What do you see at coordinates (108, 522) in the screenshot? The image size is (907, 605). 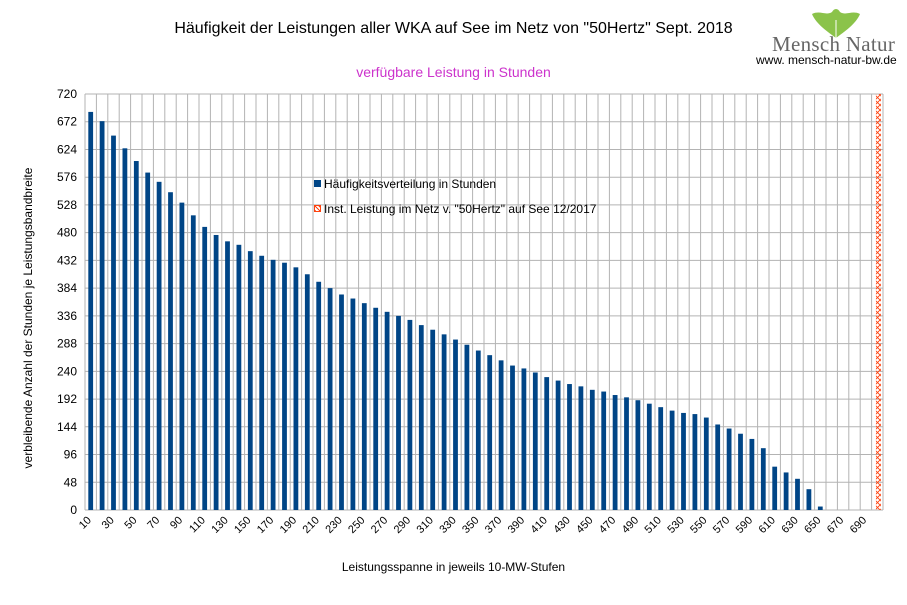 I see `x-tick-label: 30` at bounding box center [108, 522].